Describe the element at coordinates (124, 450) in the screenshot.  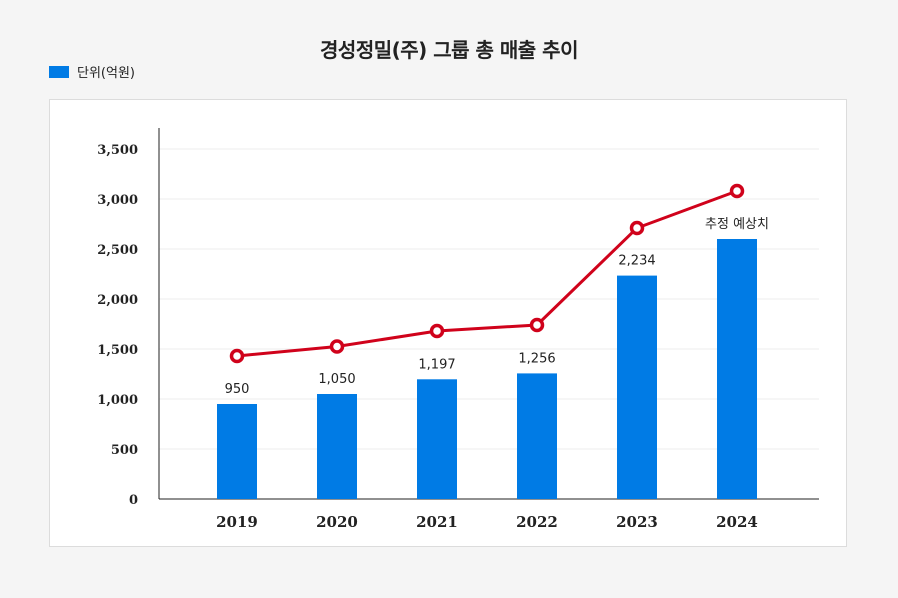
I see `y-tick-label: 500` at that location.